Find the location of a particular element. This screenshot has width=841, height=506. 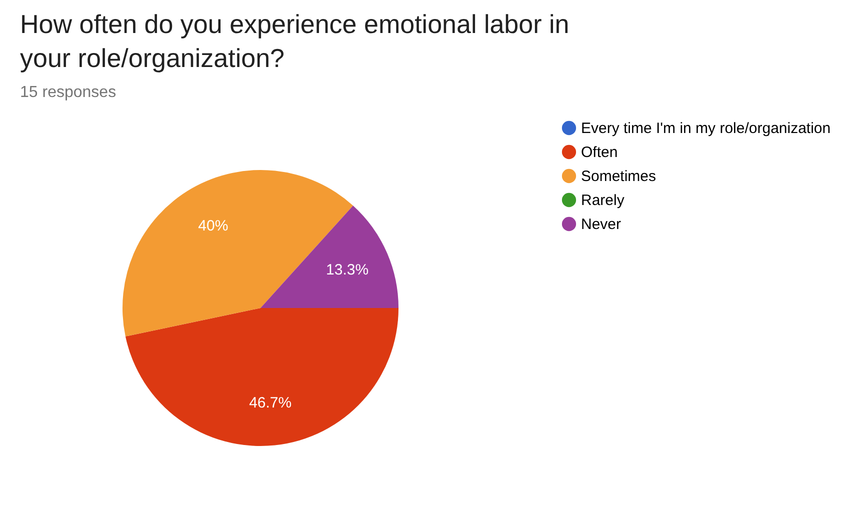

data-label: 46.7% is located at coordinates (270, 403).